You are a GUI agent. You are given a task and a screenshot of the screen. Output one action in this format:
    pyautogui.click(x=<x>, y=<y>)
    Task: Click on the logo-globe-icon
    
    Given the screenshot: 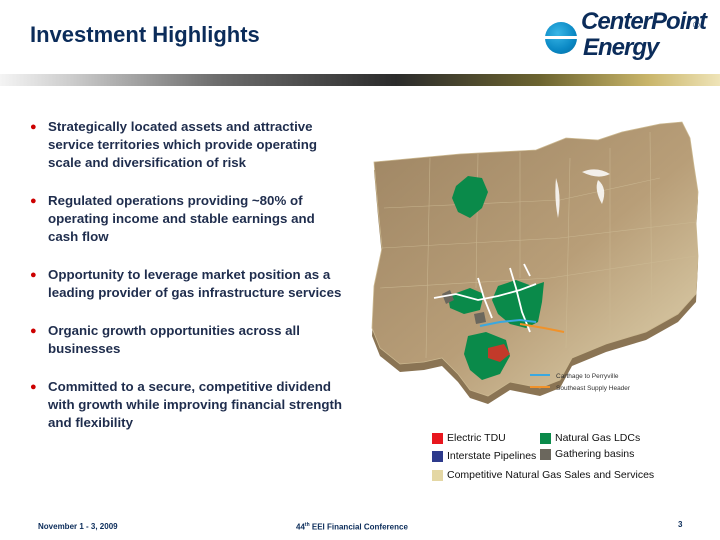 What is the action you would take?
    pyautogui.click(x=560, y=38)
    